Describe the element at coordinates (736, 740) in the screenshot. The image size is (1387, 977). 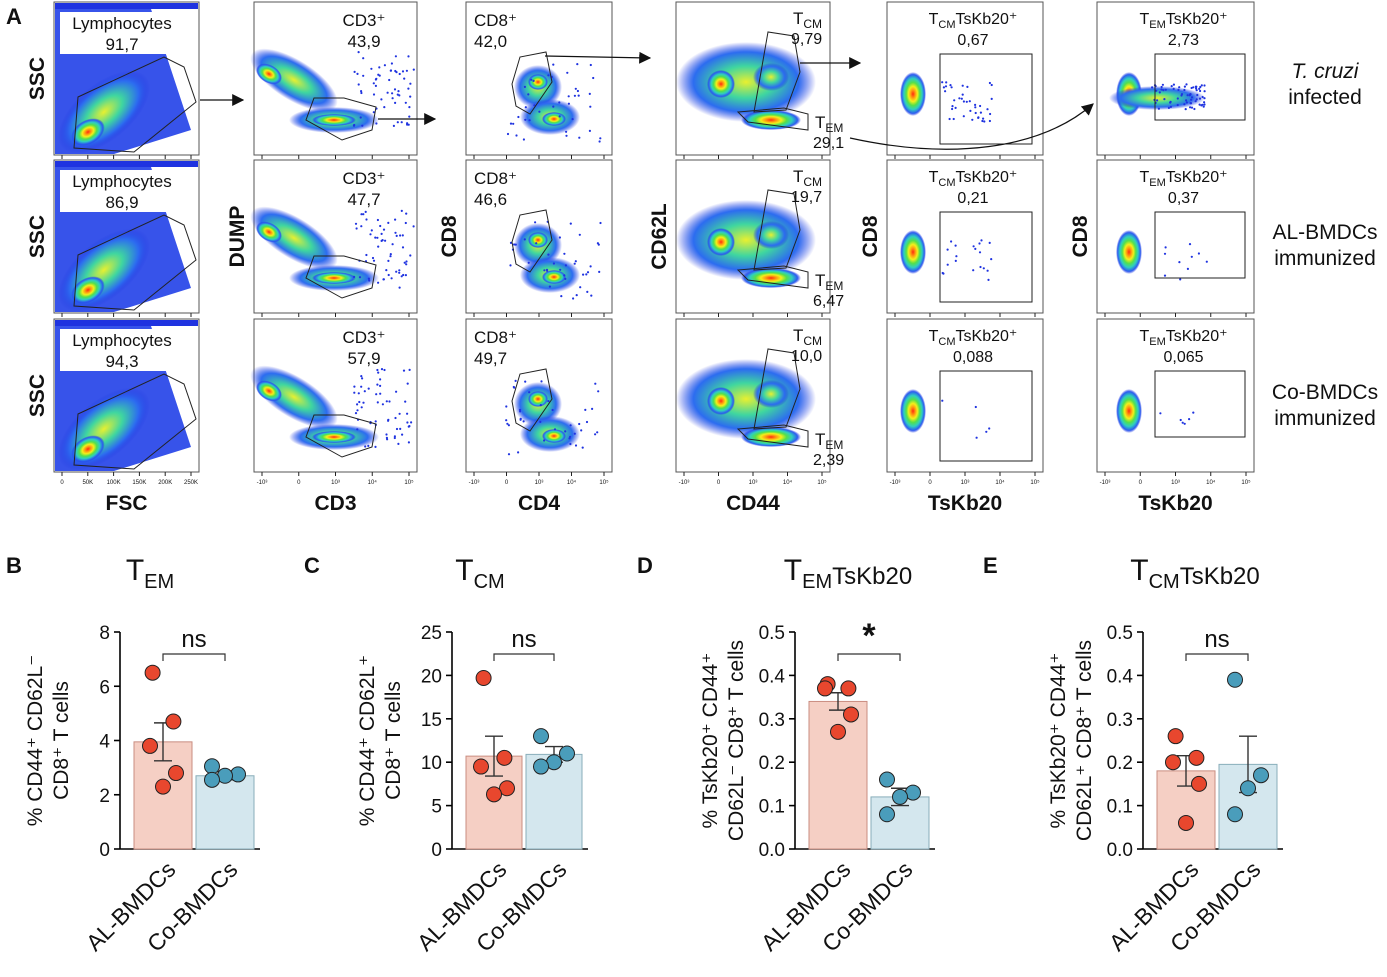
I see `y-axis-label-line2: CD62L⁻ CD8⁺ T cells` at that location.